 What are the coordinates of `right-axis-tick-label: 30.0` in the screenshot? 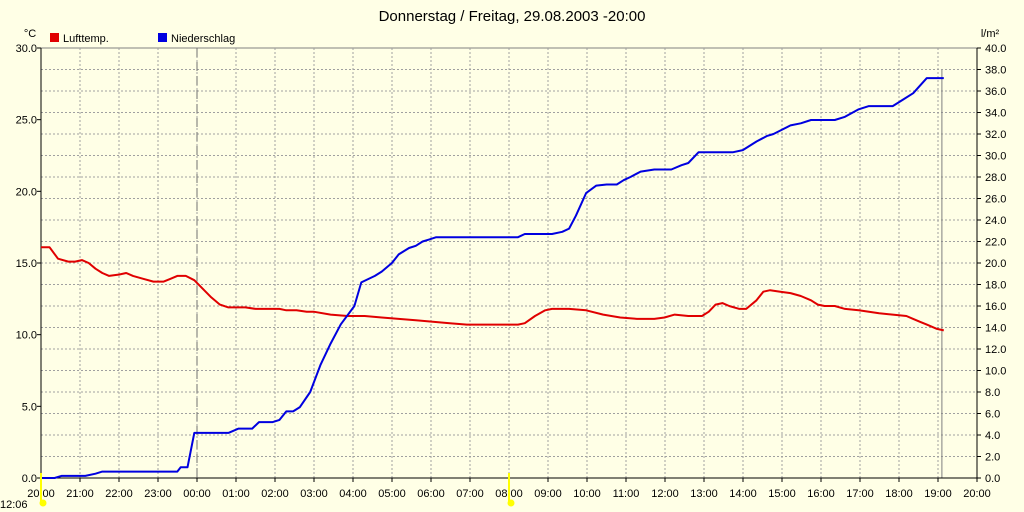 It's located at (995, 157).